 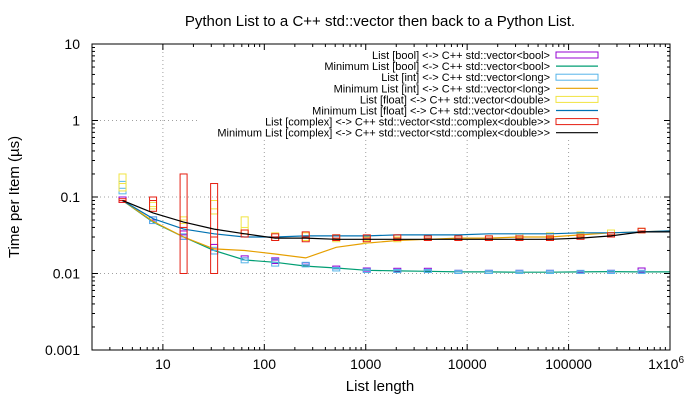 I want to click on x-axis-title: List length, so click(x=380, y=386).